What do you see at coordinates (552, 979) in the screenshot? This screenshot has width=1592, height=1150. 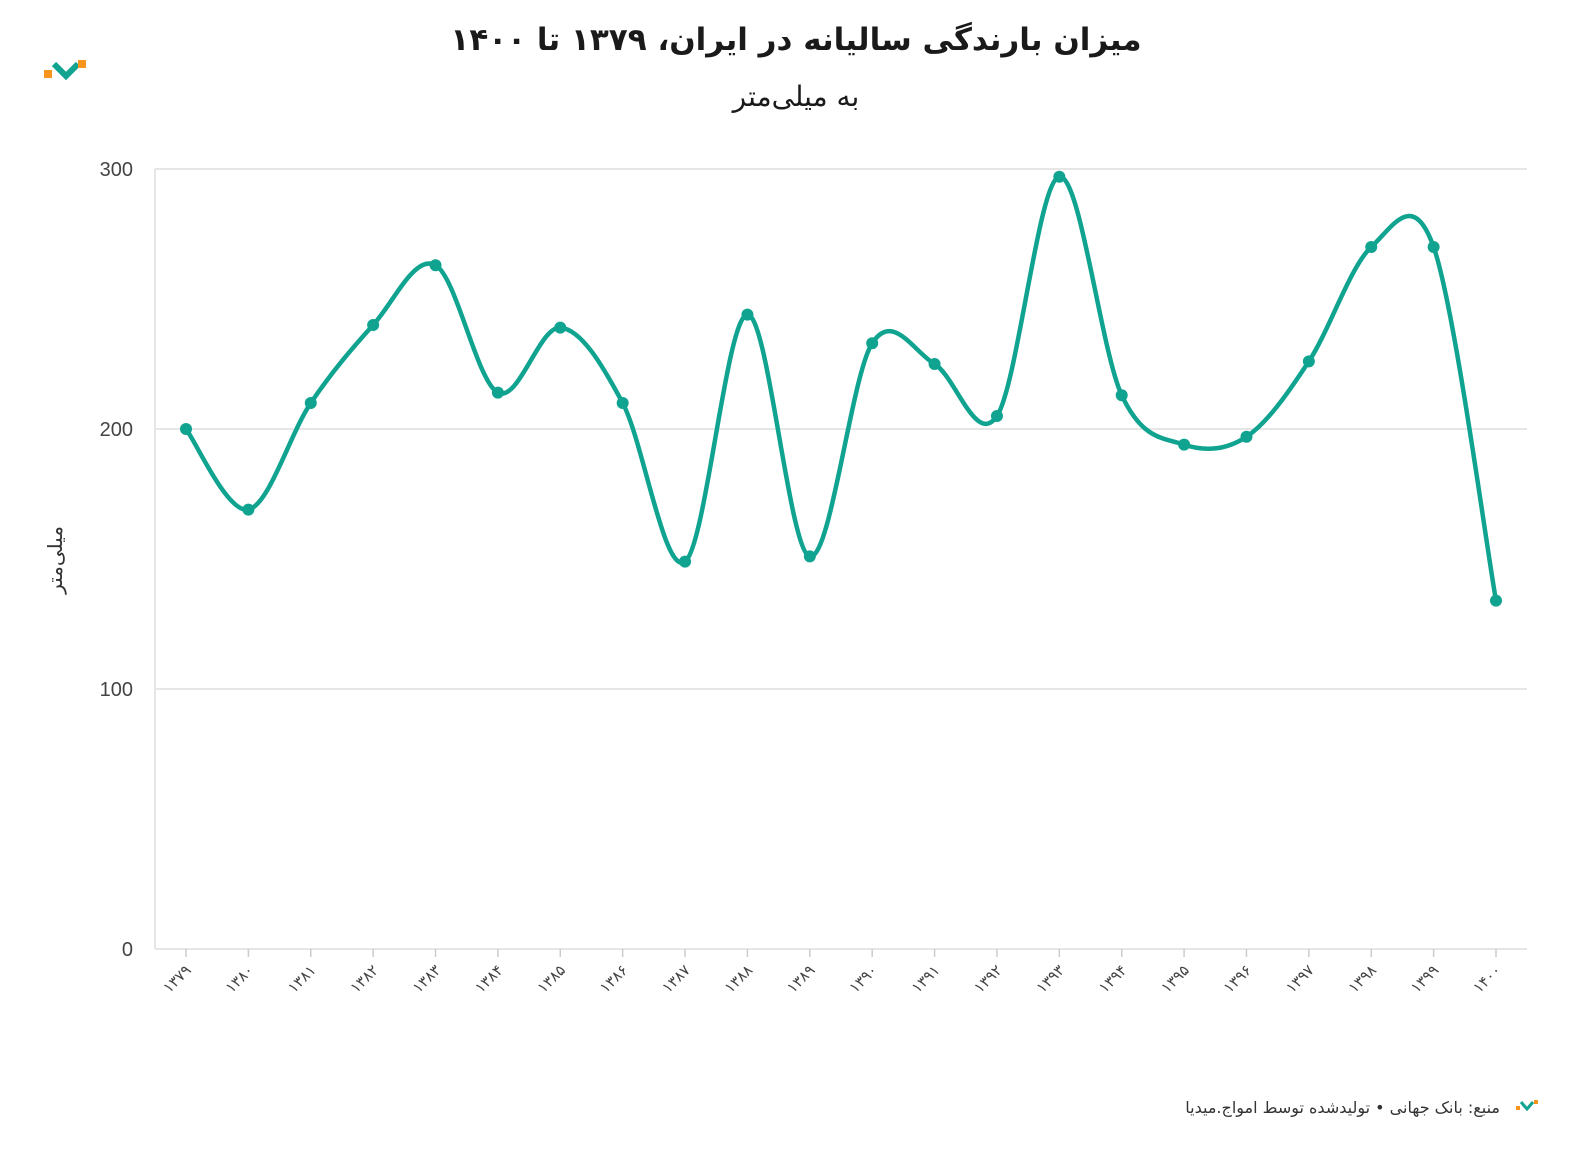 I see `x-tick-label: ۱۳۸۵` at bounding box center [552, 979].